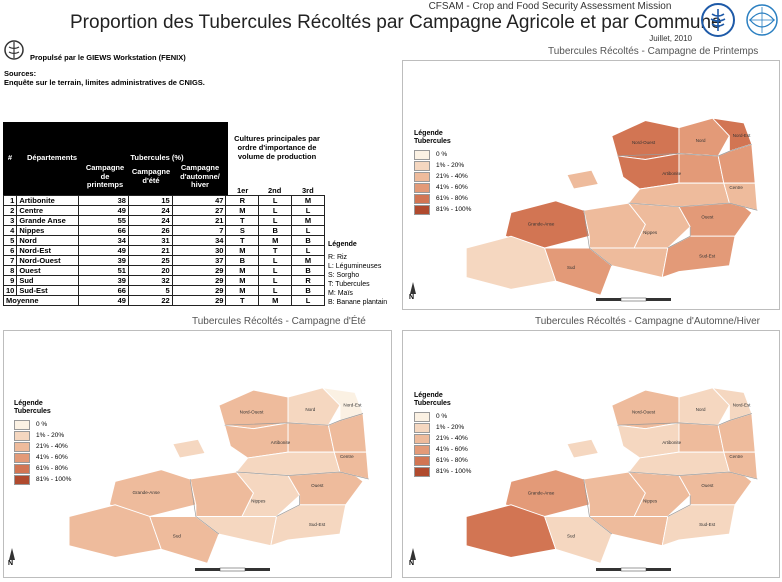  I want to click on autumn-value: 21, so click(199, 220).